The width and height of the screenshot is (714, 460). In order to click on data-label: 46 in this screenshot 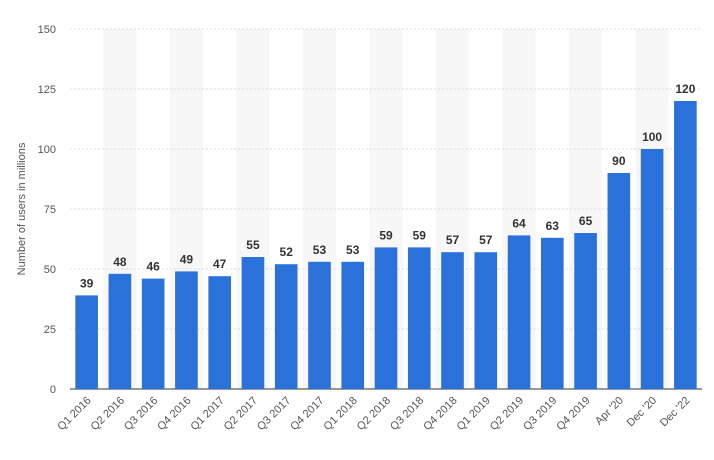, I will do `click(153, 267)`.